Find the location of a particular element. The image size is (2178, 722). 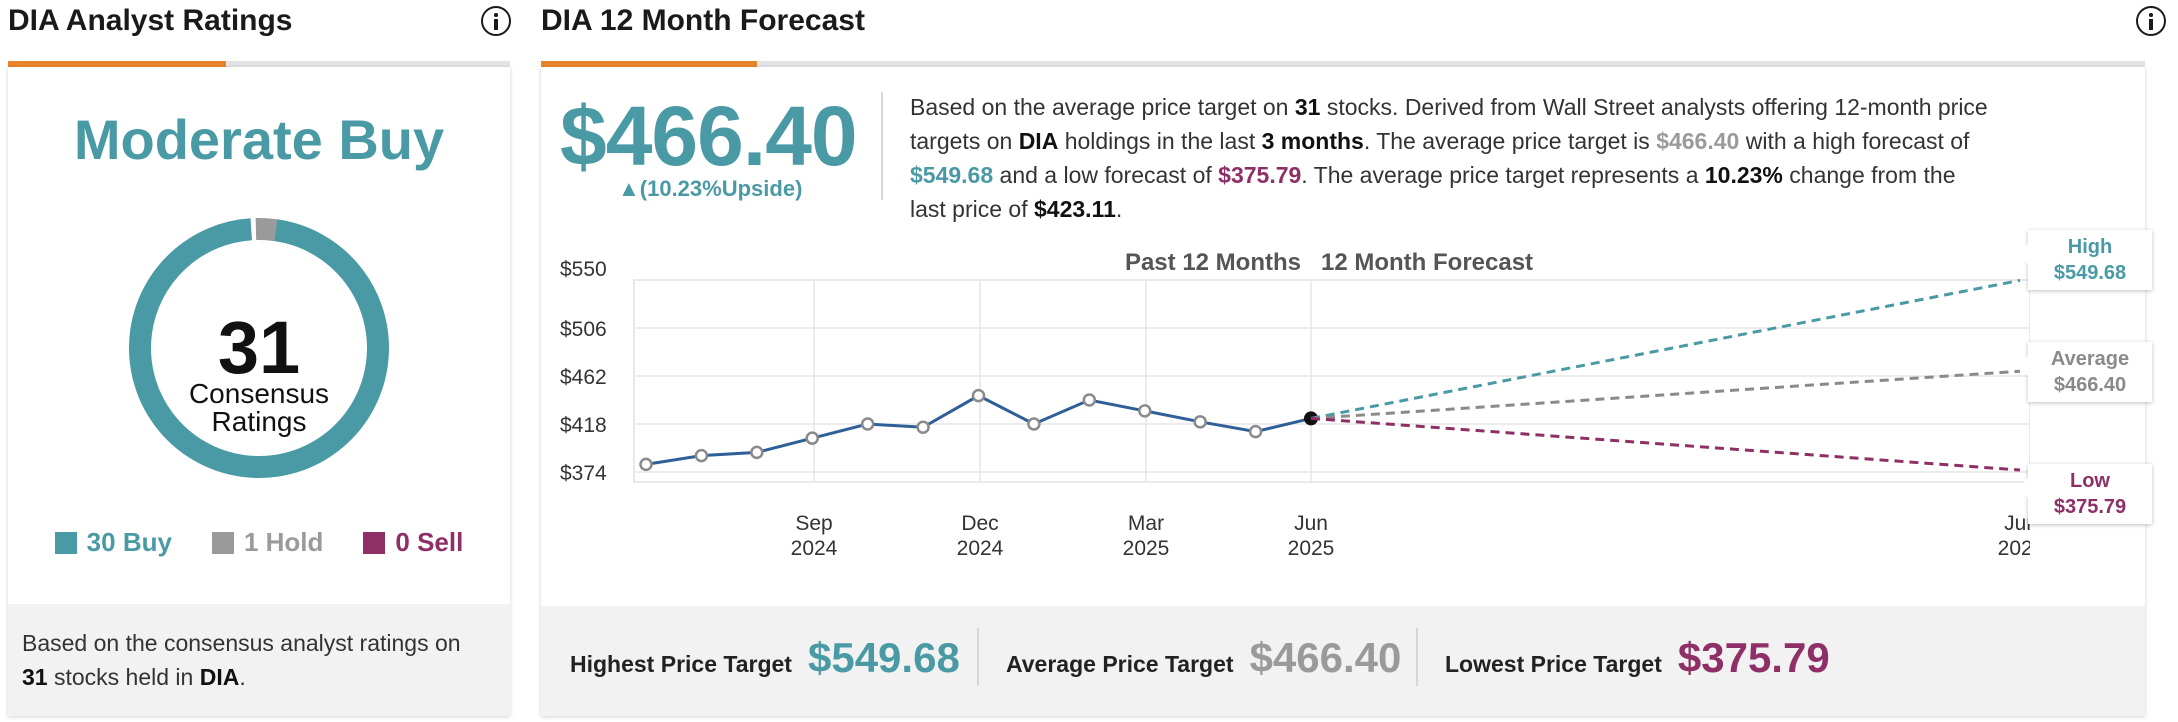

legend-hold: 1 Hold is located at coordinates (267, 542).